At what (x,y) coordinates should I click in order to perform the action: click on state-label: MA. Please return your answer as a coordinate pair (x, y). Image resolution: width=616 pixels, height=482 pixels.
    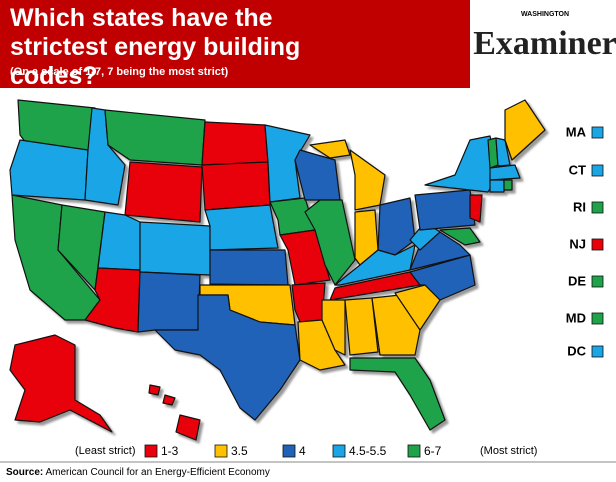
    Looking at the image, I should click on (576, 131).